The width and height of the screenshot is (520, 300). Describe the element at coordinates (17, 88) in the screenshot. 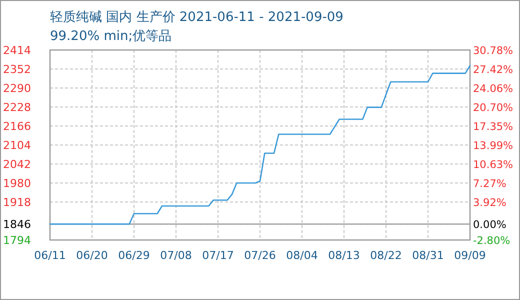

I see `y-tick-label: 2290` at that location.